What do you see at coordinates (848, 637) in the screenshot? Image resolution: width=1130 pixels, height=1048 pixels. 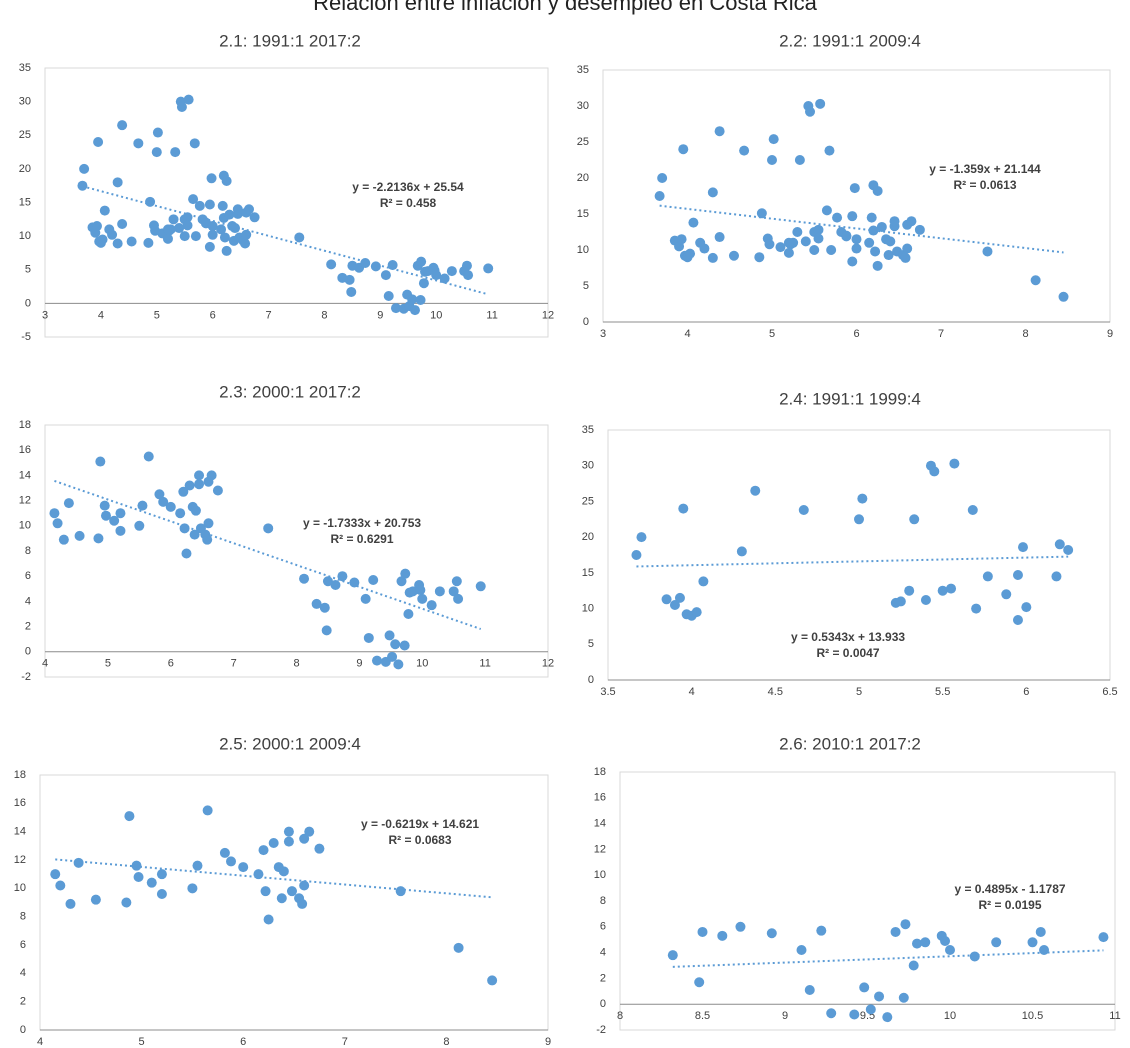 I see `trend-equation: y = 0.5343x + 13.933` at bounding box center [848, 637].